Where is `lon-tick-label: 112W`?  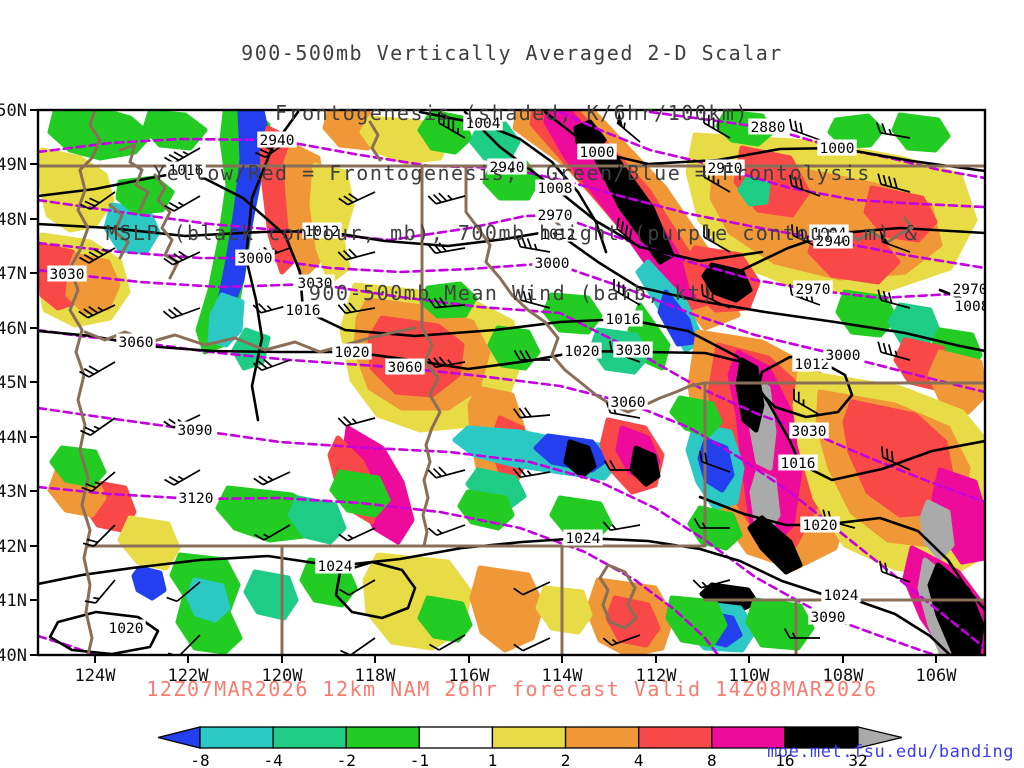 lon-tick-label: 112W is located at coordinates (657, 676).